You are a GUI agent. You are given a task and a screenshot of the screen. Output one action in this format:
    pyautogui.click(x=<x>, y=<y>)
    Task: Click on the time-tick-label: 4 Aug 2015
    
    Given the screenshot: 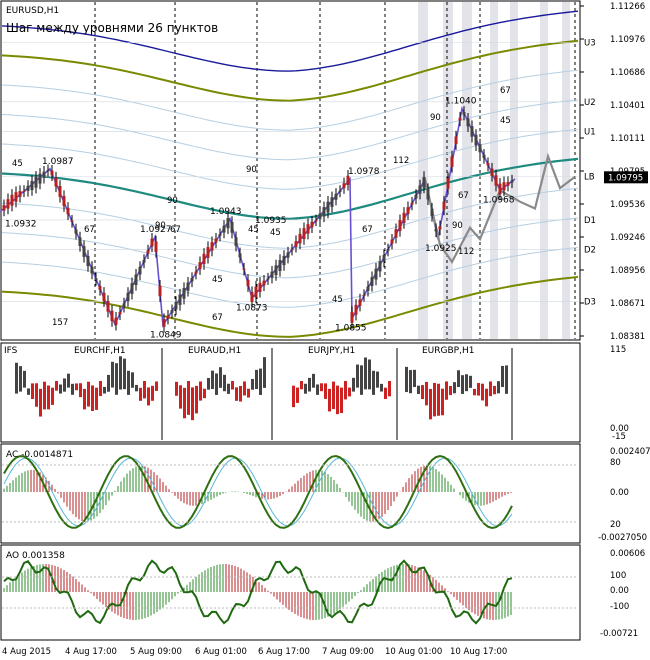 What is the action you would take?
    pyautogui.click(x=26, y=652)
    